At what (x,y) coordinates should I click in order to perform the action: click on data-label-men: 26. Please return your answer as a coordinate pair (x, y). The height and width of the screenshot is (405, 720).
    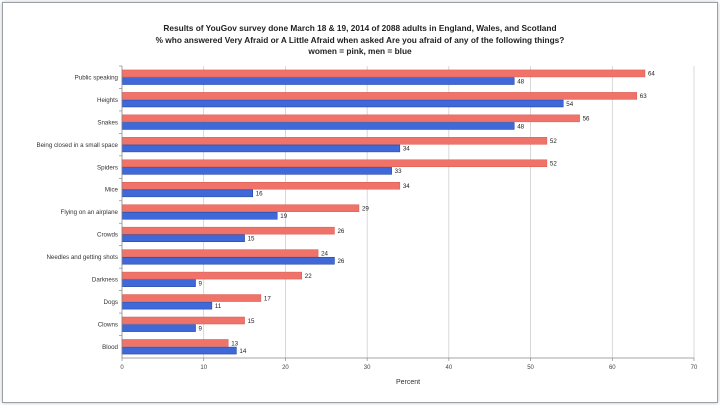
    Looking at the image, I should click on (340, 261).